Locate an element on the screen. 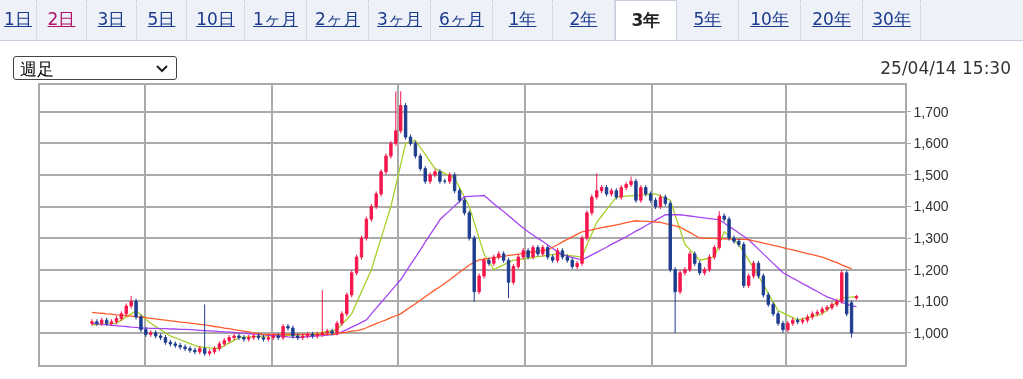 The height and width of the screenshot is (379, 1023). y-tick-label: 1,200 is located at coordinates (931, 269).